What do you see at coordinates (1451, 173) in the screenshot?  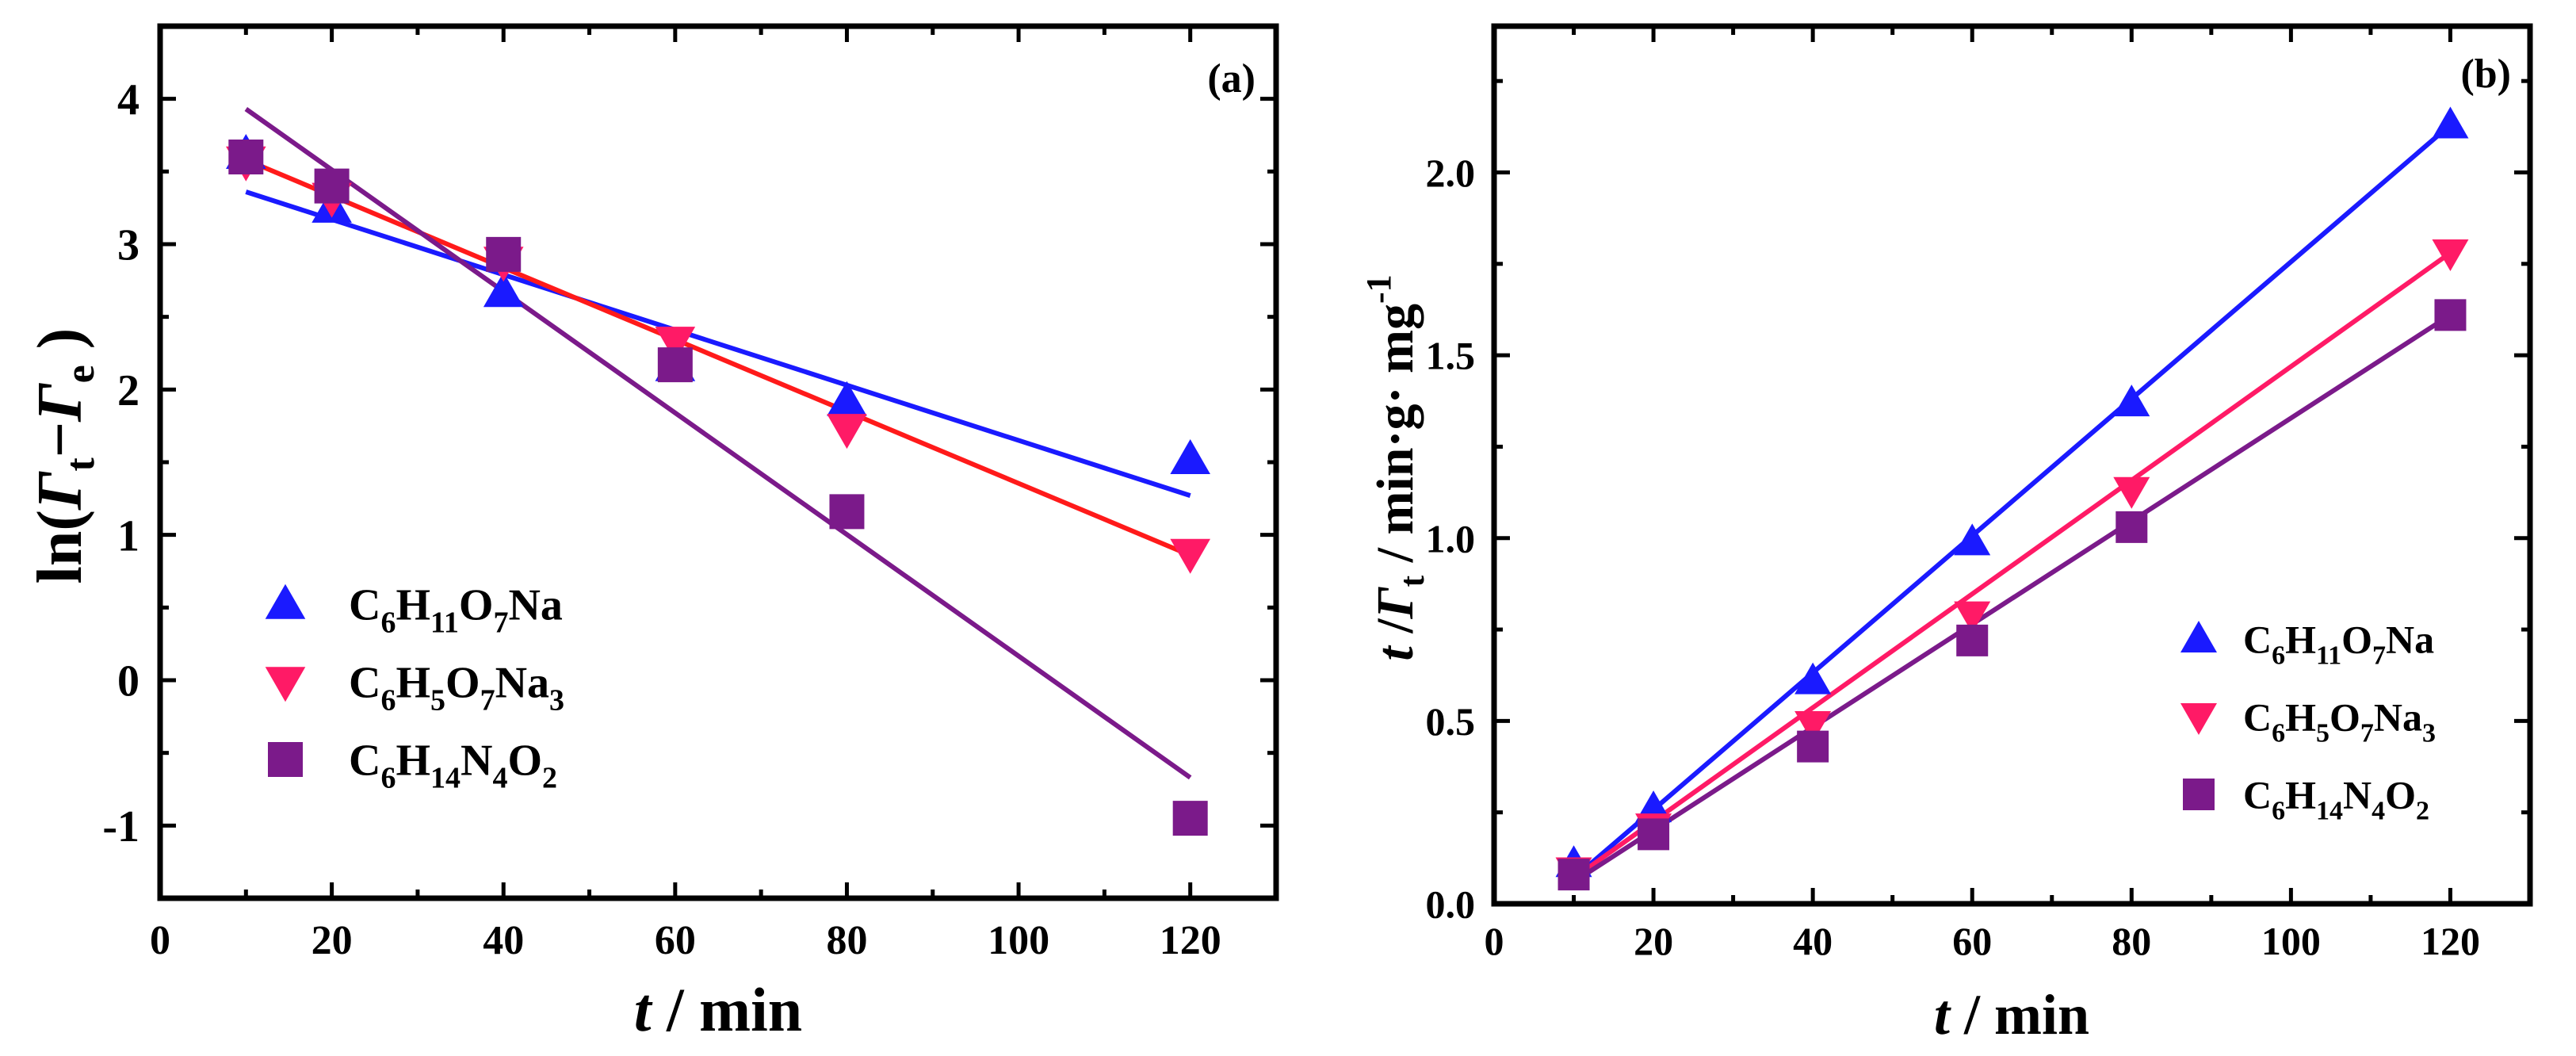 I see `y-tick-label: 2.0` at bounding box center [1451, 173].